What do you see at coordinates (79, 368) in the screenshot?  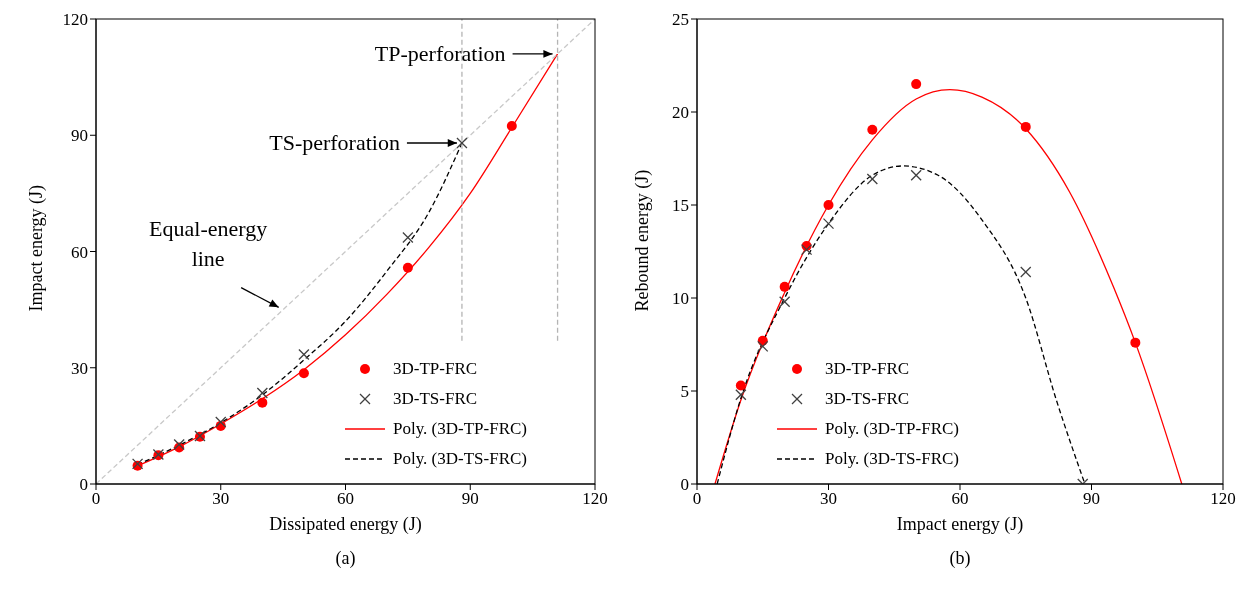 I see `y-tick-label: 30` at bounding box center [79, 368].